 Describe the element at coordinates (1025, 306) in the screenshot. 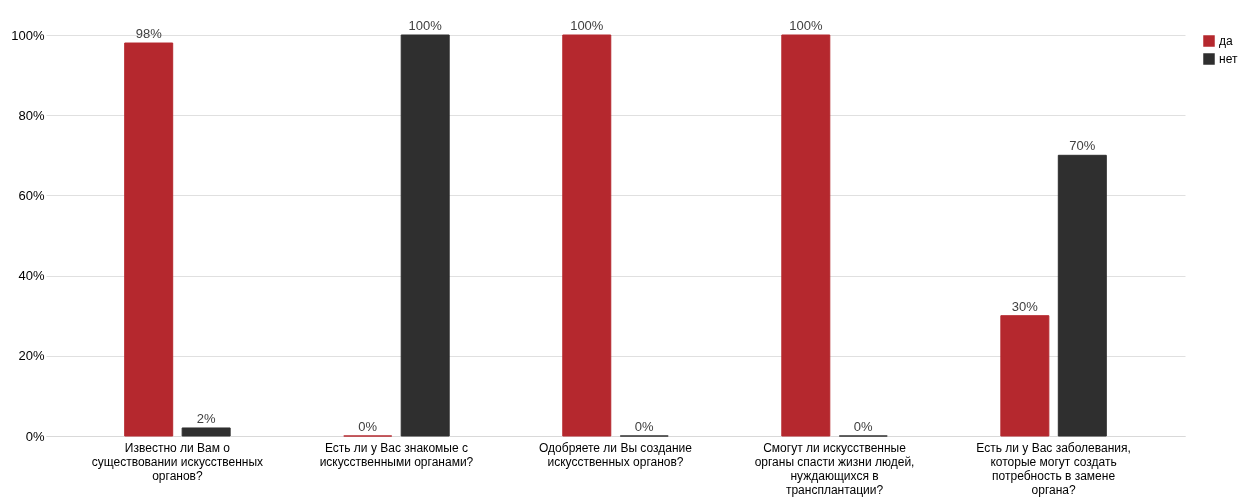

I see `data-label: 30%` at that location.